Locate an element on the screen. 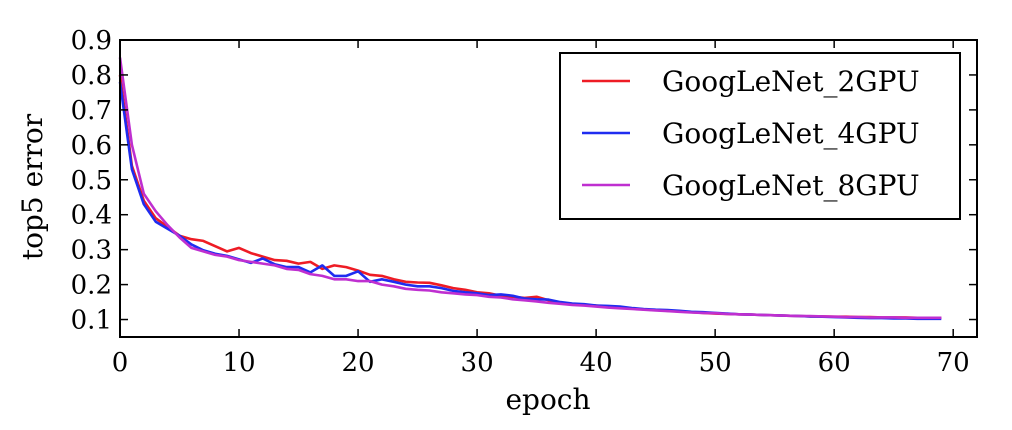 This screenshot has width=1012, height=430. legend-label: GoogLeNet_4GPU is located at coordinates (791, 133).